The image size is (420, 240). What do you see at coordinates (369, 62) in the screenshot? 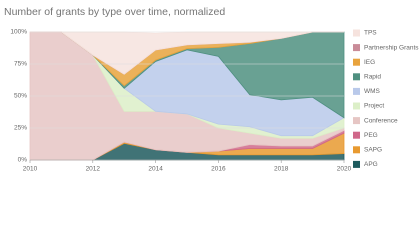
I see `legend-label: IEG` at bounding box center [369, 62].